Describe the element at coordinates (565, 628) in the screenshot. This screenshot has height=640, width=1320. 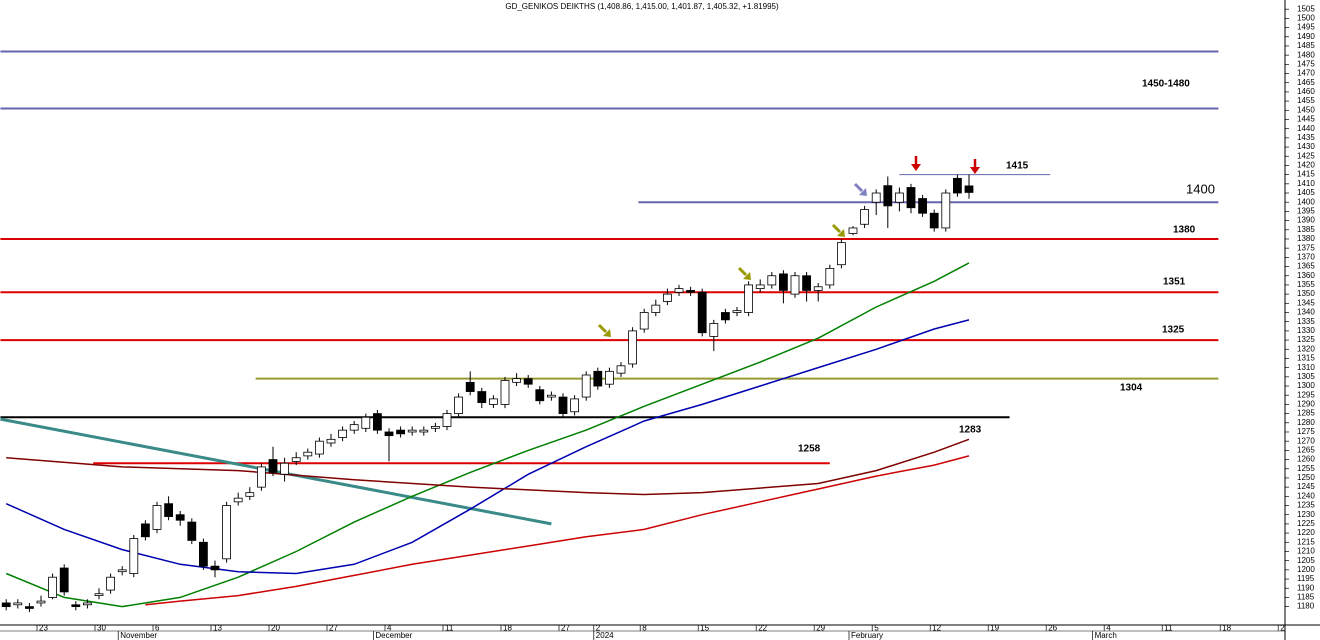
I see `x-tick-label: 27` at that location.